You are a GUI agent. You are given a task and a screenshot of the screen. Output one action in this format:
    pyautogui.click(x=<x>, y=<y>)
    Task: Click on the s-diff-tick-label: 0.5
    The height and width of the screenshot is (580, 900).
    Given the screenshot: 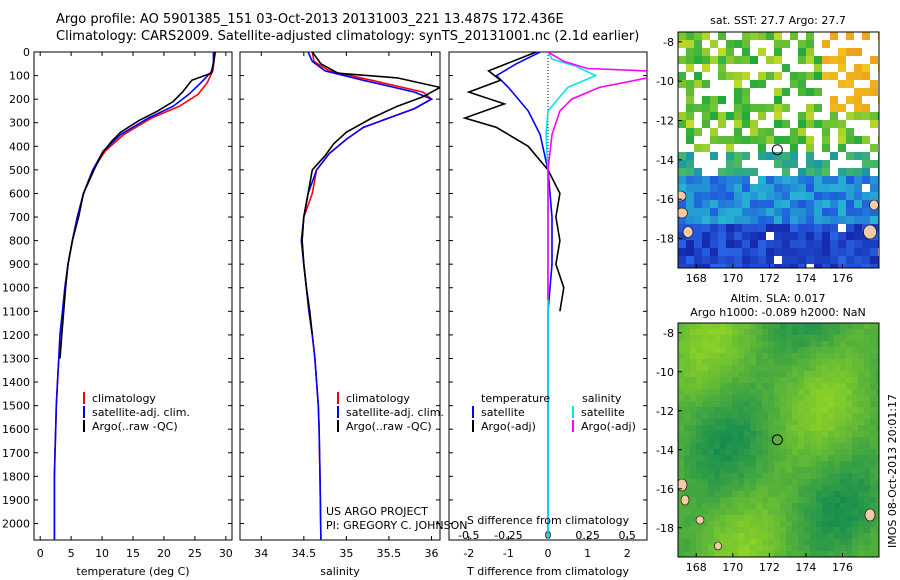 What is the action you would take?
    pyautogui.click(x=627, y=535)
    